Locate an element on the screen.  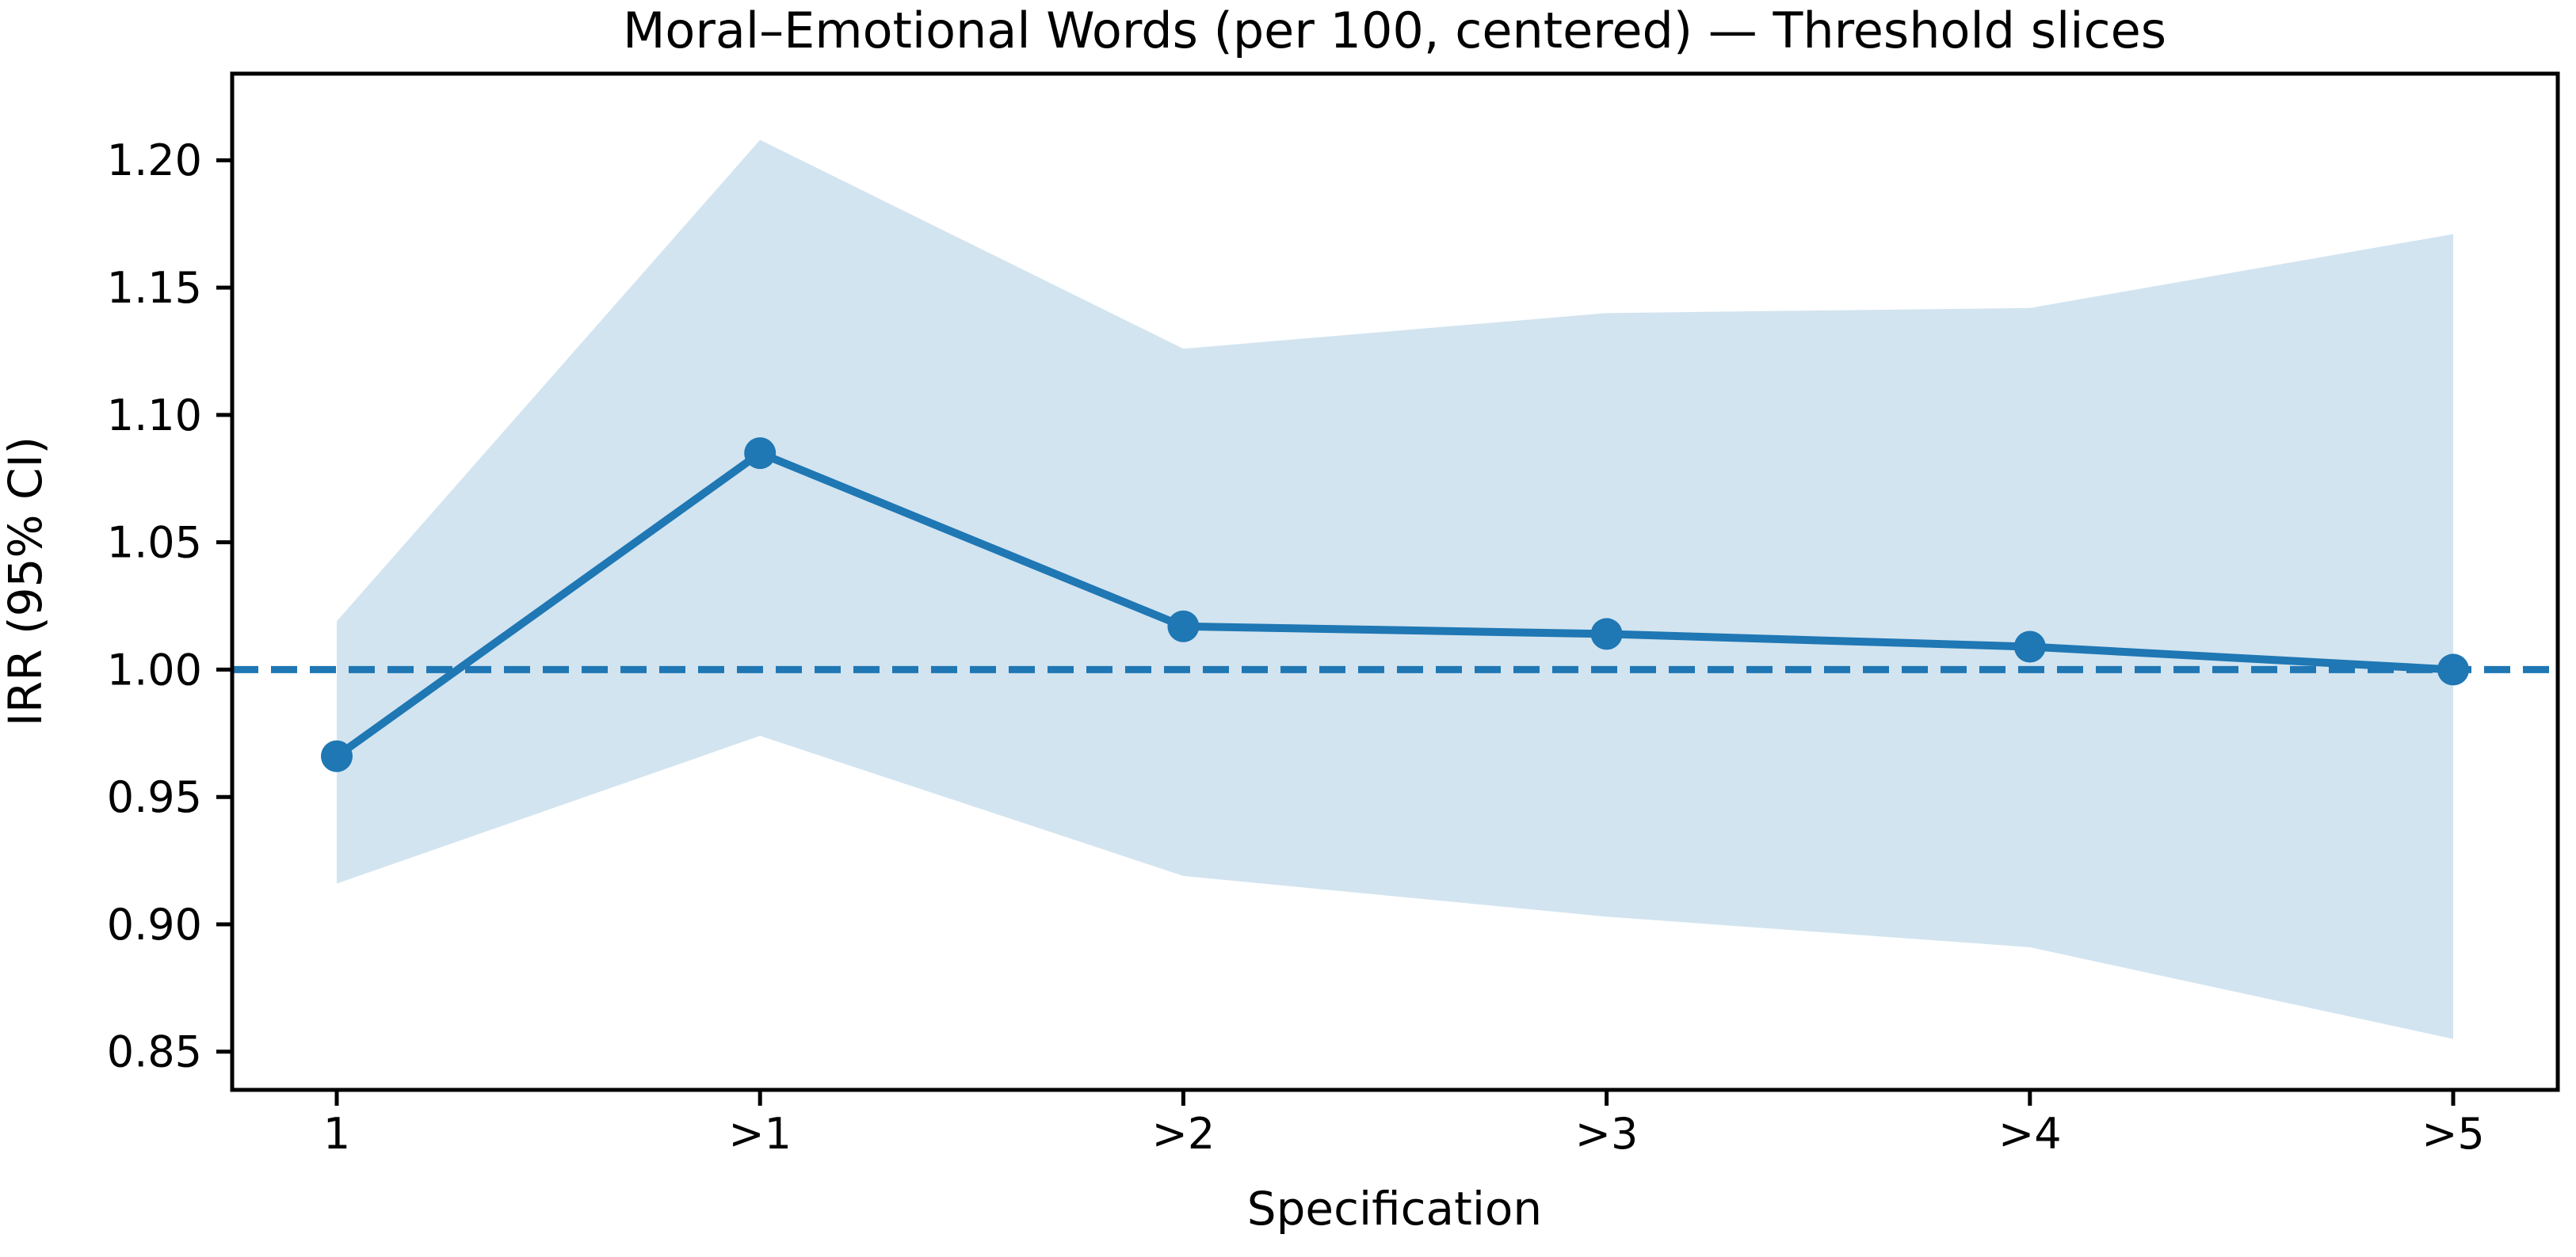
y-tick-label: 1.05 is located at coordinates (154, 543).